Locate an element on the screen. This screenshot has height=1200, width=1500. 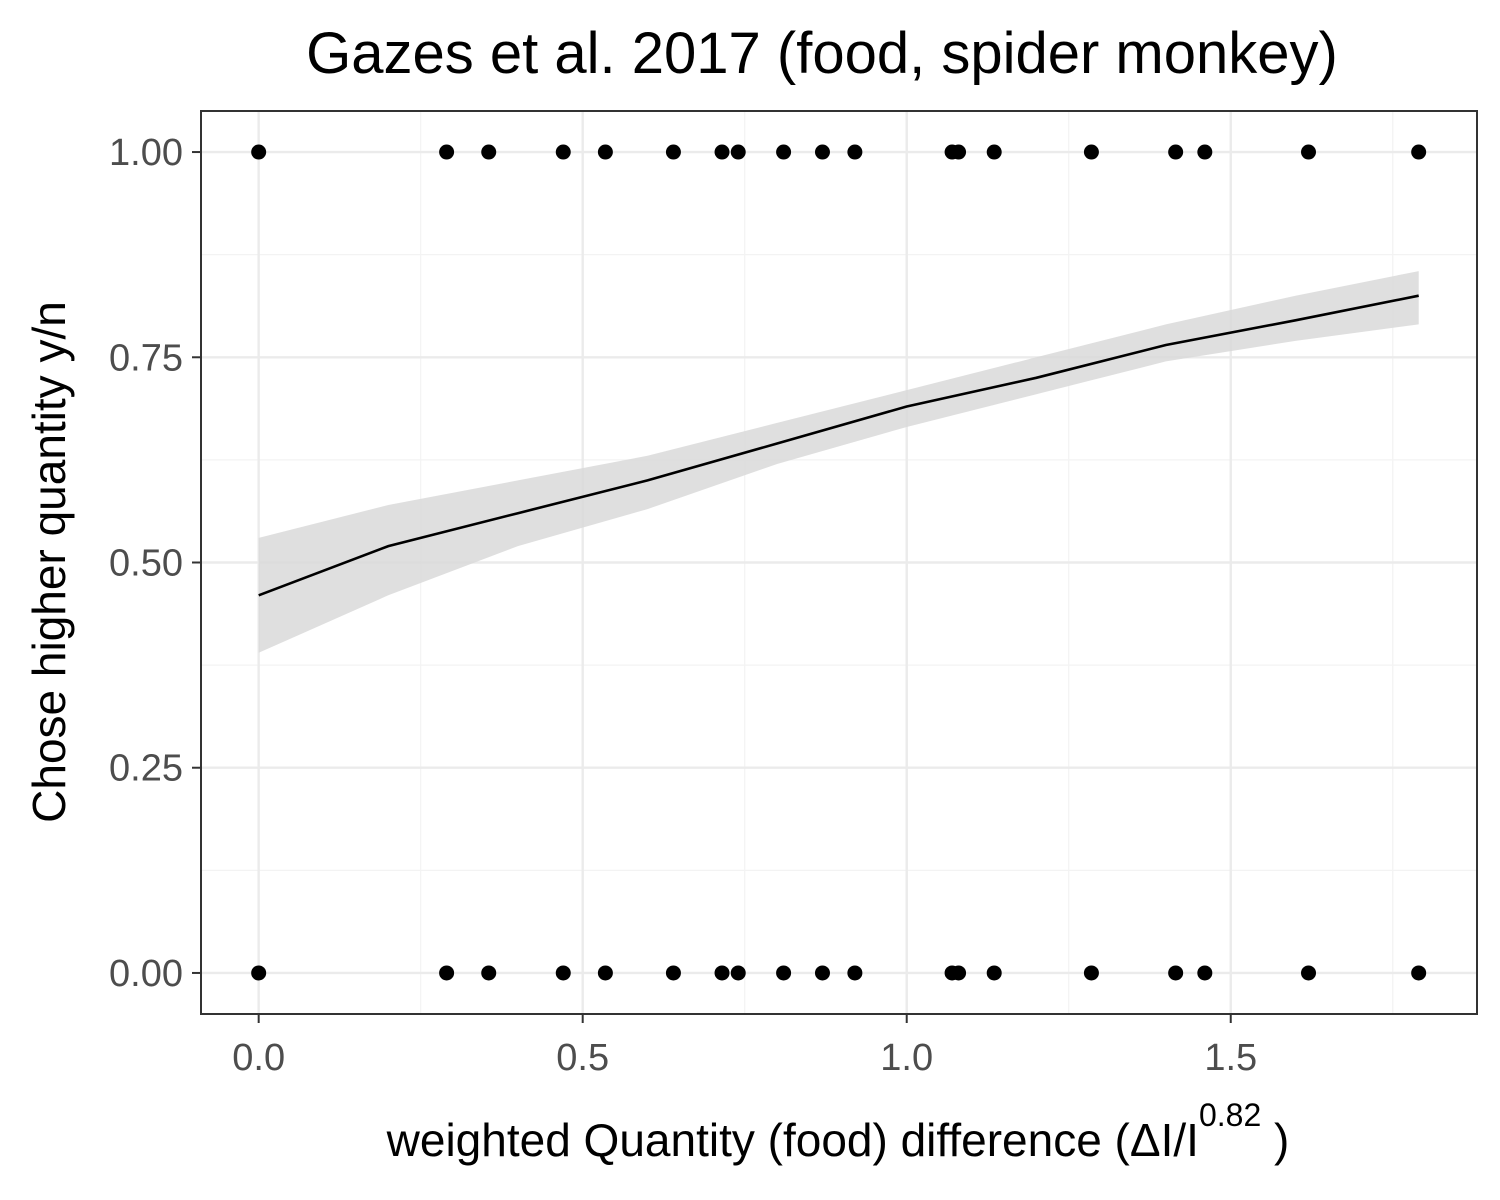
x-tick-label: 1.0 is located at coordinates (906, 1058).